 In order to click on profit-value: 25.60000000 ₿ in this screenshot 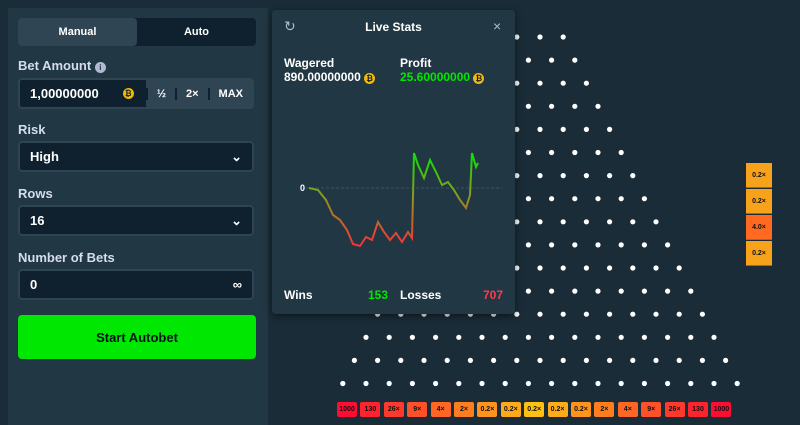, I will do `click(442, 77)`.